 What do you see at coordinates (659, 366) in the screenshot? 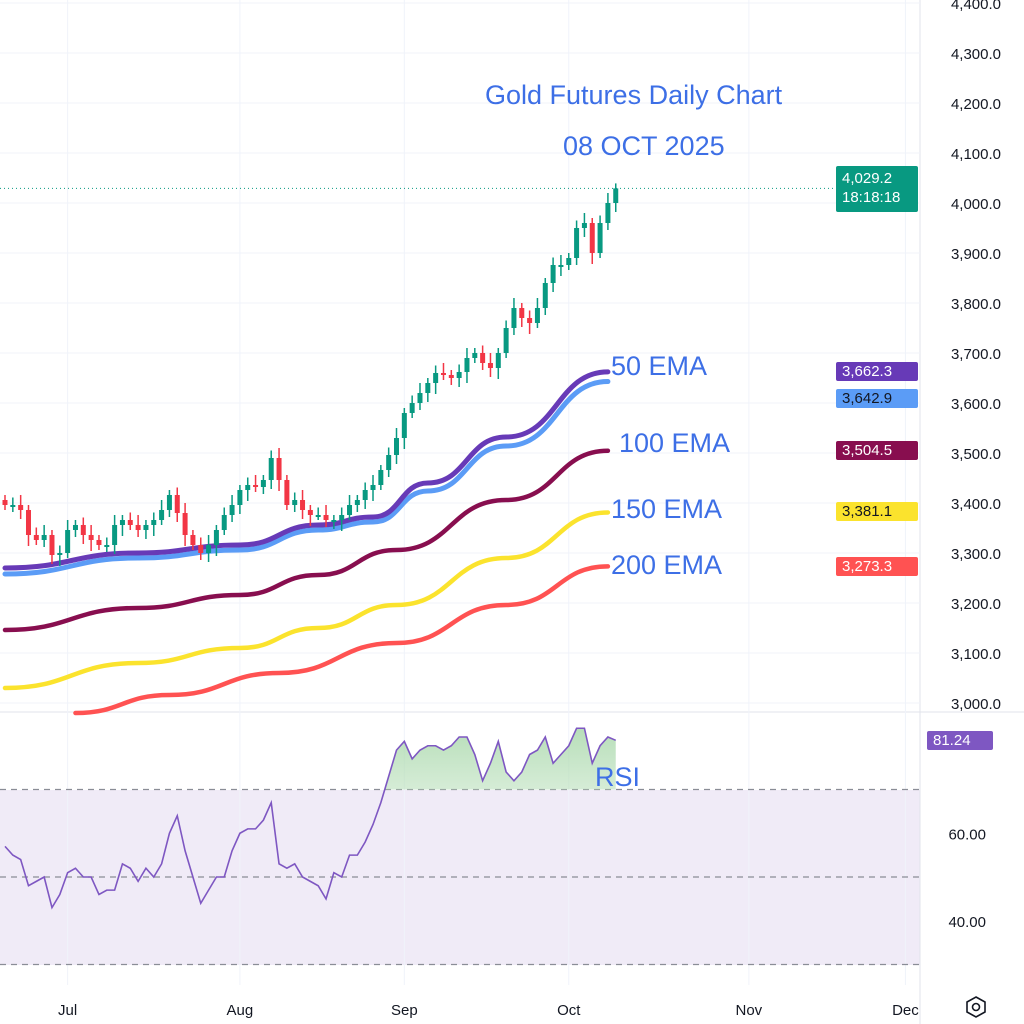
I see `ema50-label: 50 EMA` at bounding box center [659, 366].